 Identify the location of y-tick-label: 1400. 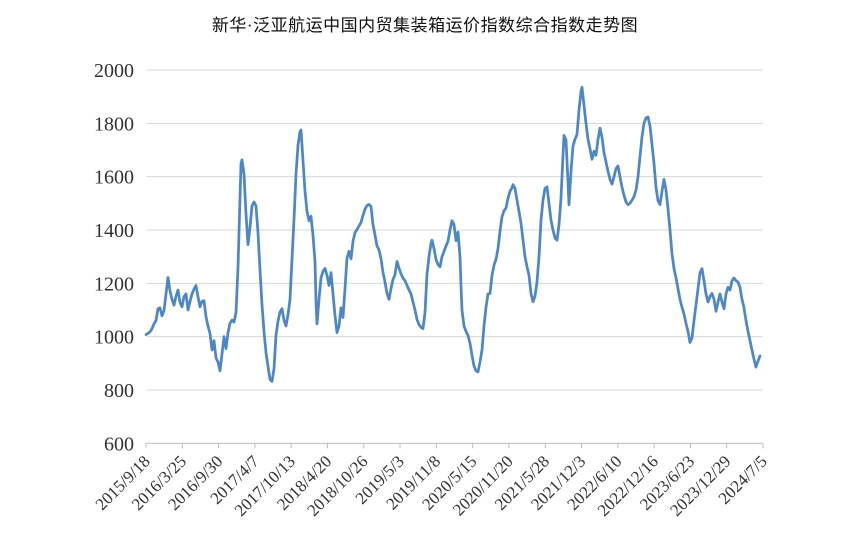
(114, 231).